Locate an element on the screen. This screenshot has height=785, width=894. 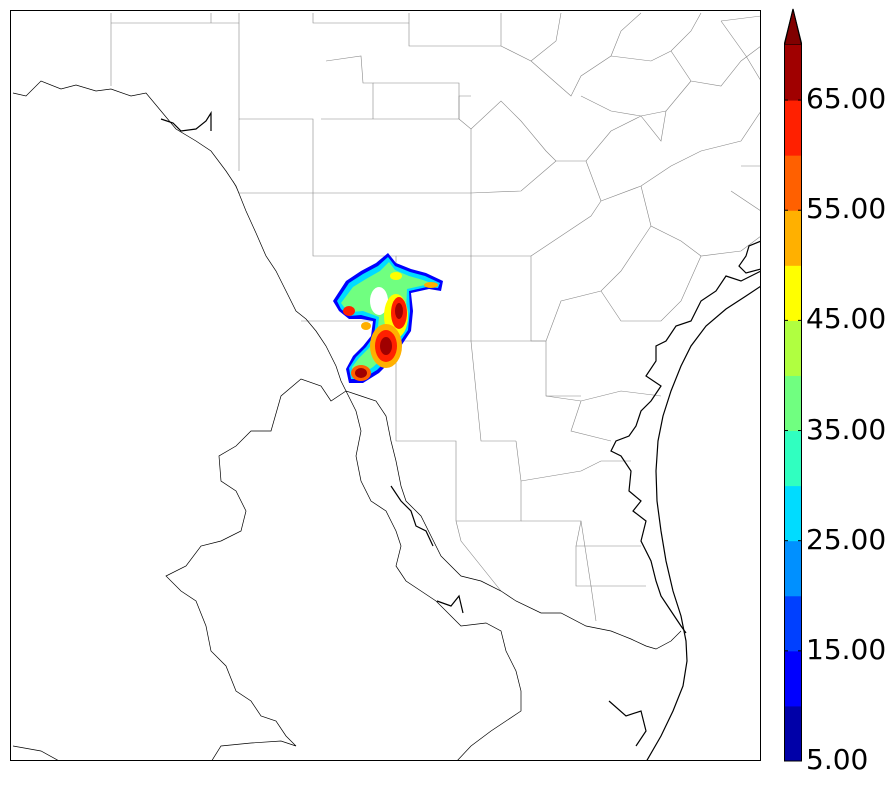
colorbar is located at coordinates (793, 385).